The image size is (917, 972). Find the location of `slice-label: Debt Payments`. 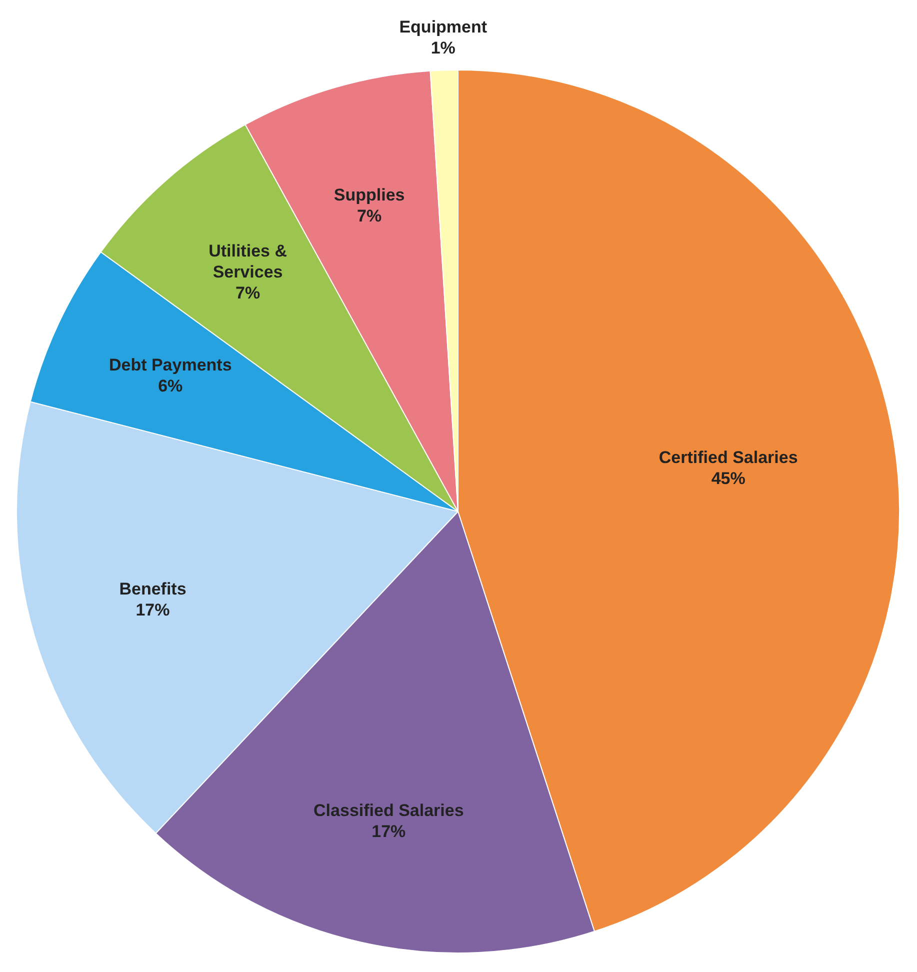

slice-label: Debt Payments is located at coordinates (170, 364).